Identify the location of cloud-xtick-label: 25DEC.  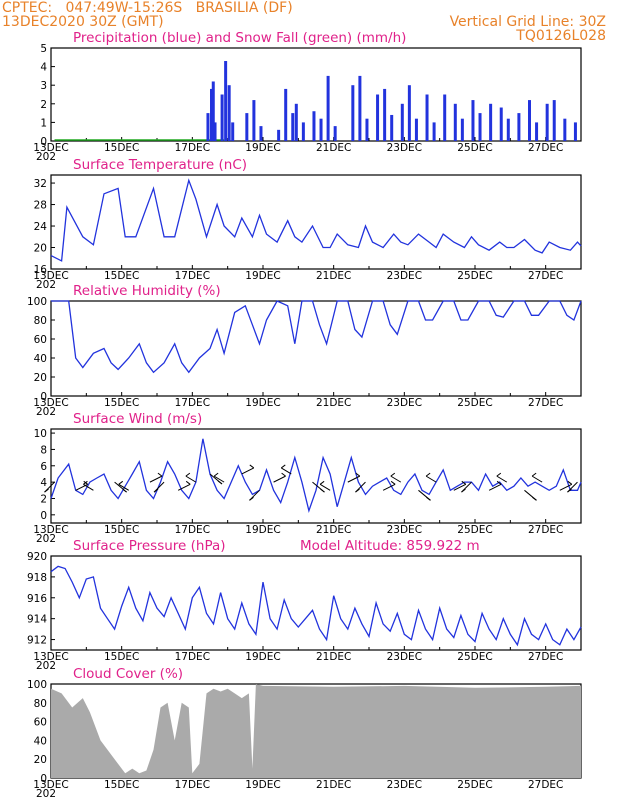
(474, 785).